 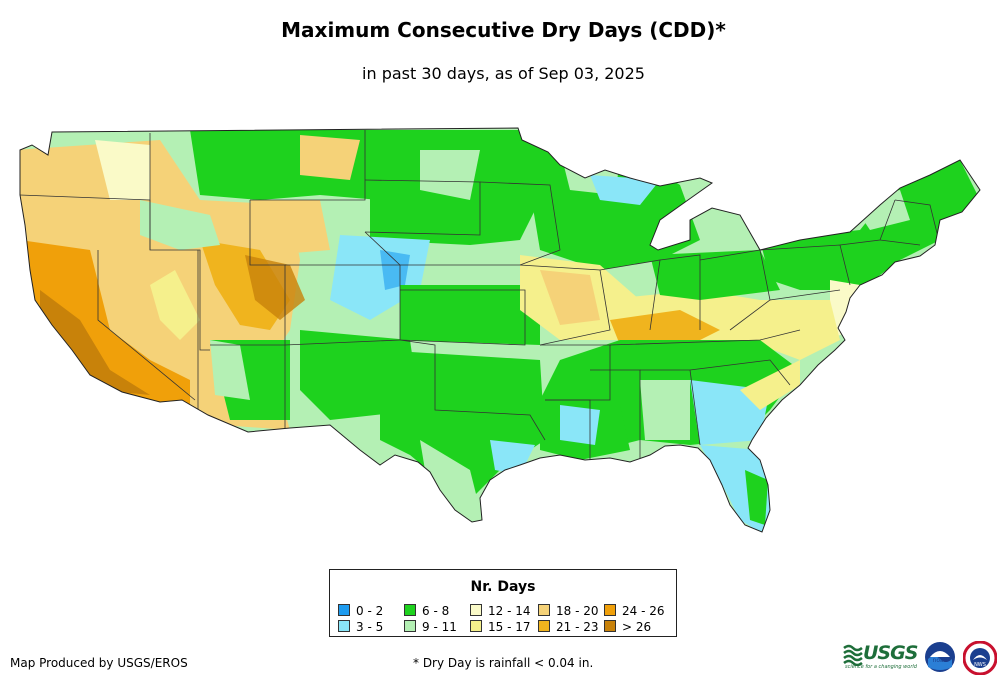 What do you see at coordinates (99, 663) in the screenshot?
I see `credit-text: Map Produced by USGS/EROS` at bounding box center [99, 663].